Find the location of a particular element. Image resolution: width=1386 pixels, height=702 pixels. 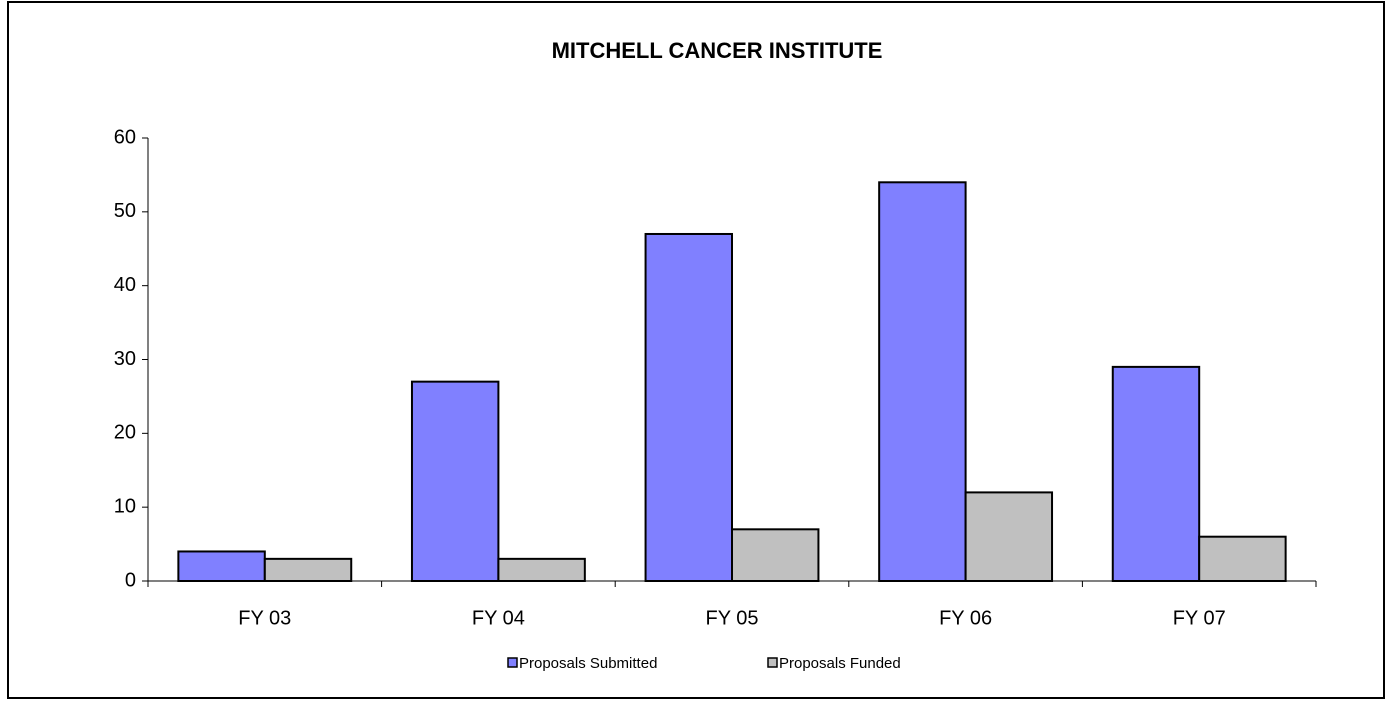

x-tick-label: FY 07 is located at coordinates (1199, 618).